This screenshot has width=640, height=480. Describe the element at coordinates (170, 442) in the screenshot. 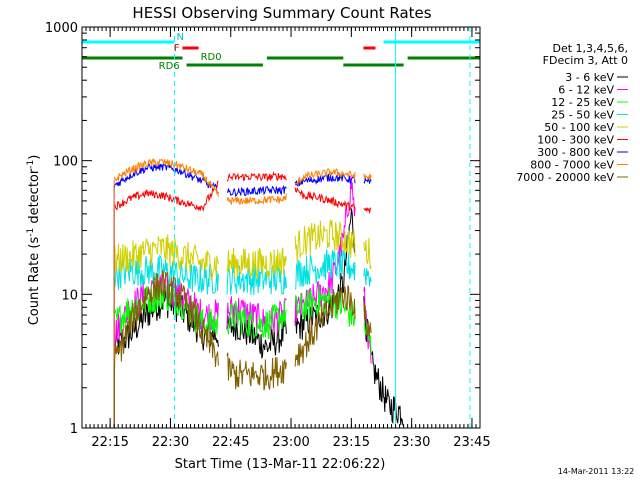

I see `x-tick-label-1: 22:30` at that location.